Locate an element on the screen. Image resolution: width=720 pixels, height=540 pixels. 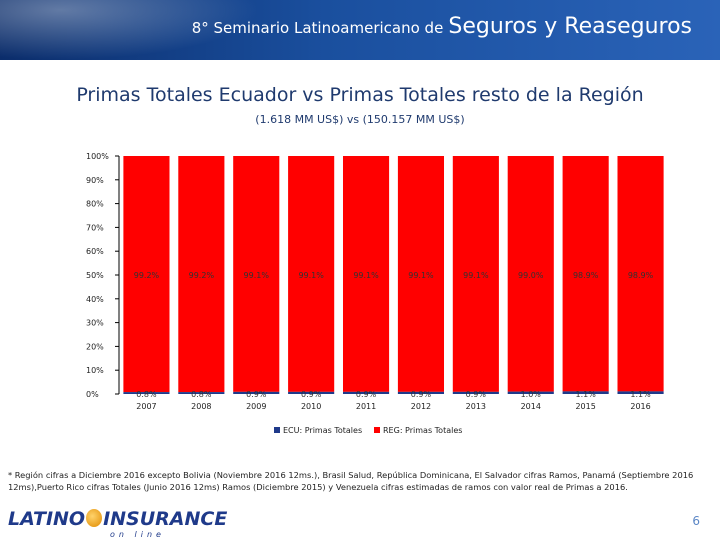
data-label-reg: 99.0% is located at coordinates (531, 275).